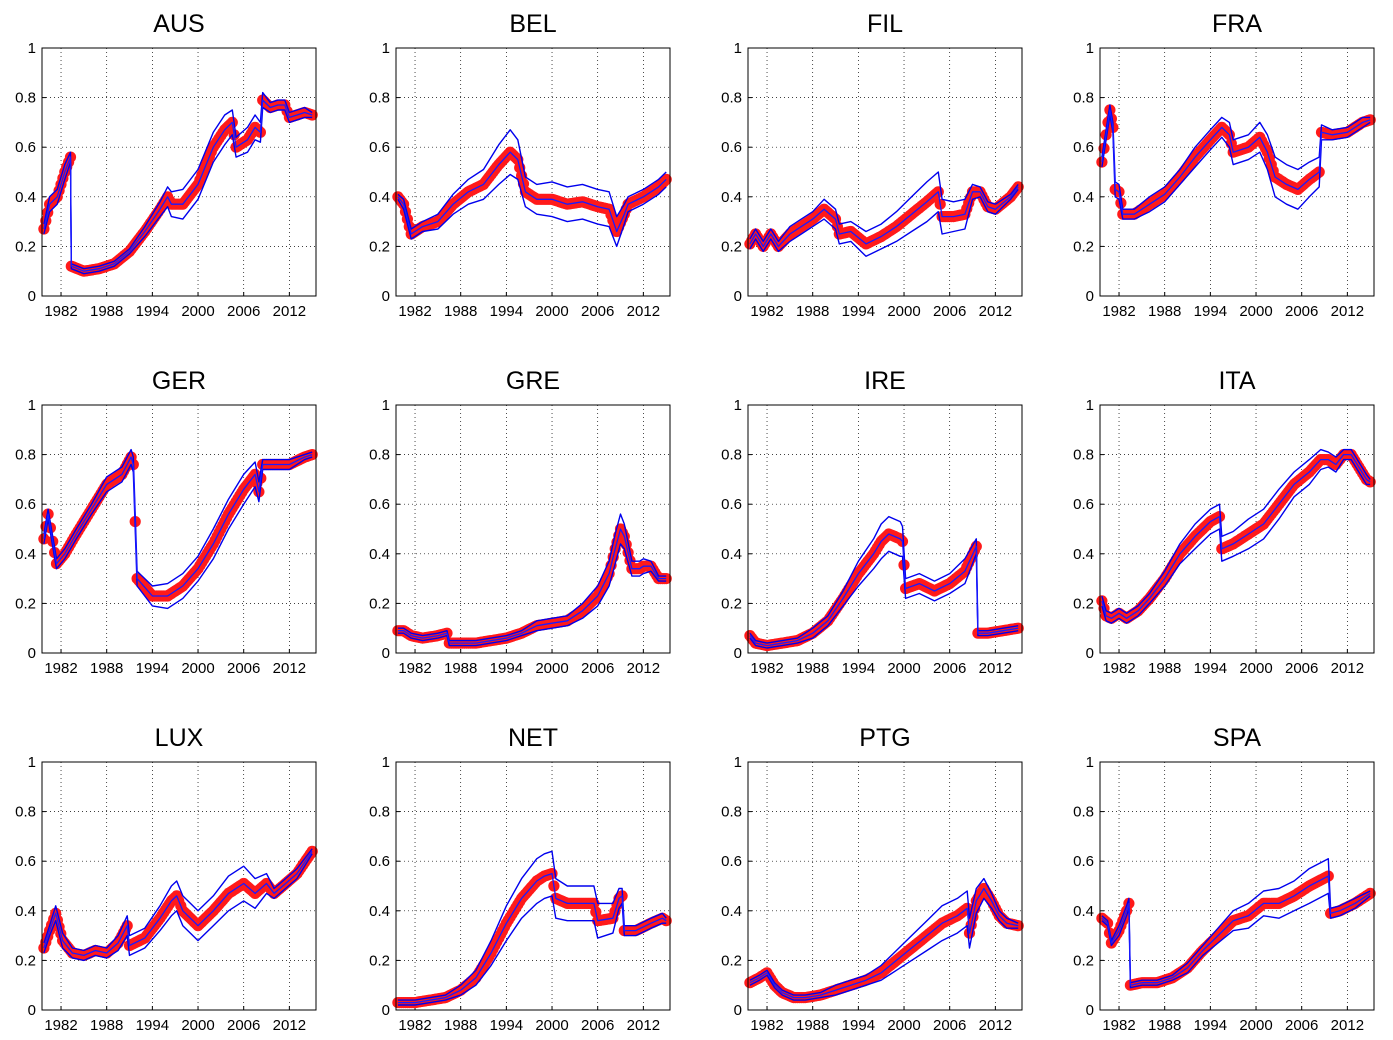  Describe the element at coordinates (533, 738) in the screenshot. I see `panel-title: NET` at that location.